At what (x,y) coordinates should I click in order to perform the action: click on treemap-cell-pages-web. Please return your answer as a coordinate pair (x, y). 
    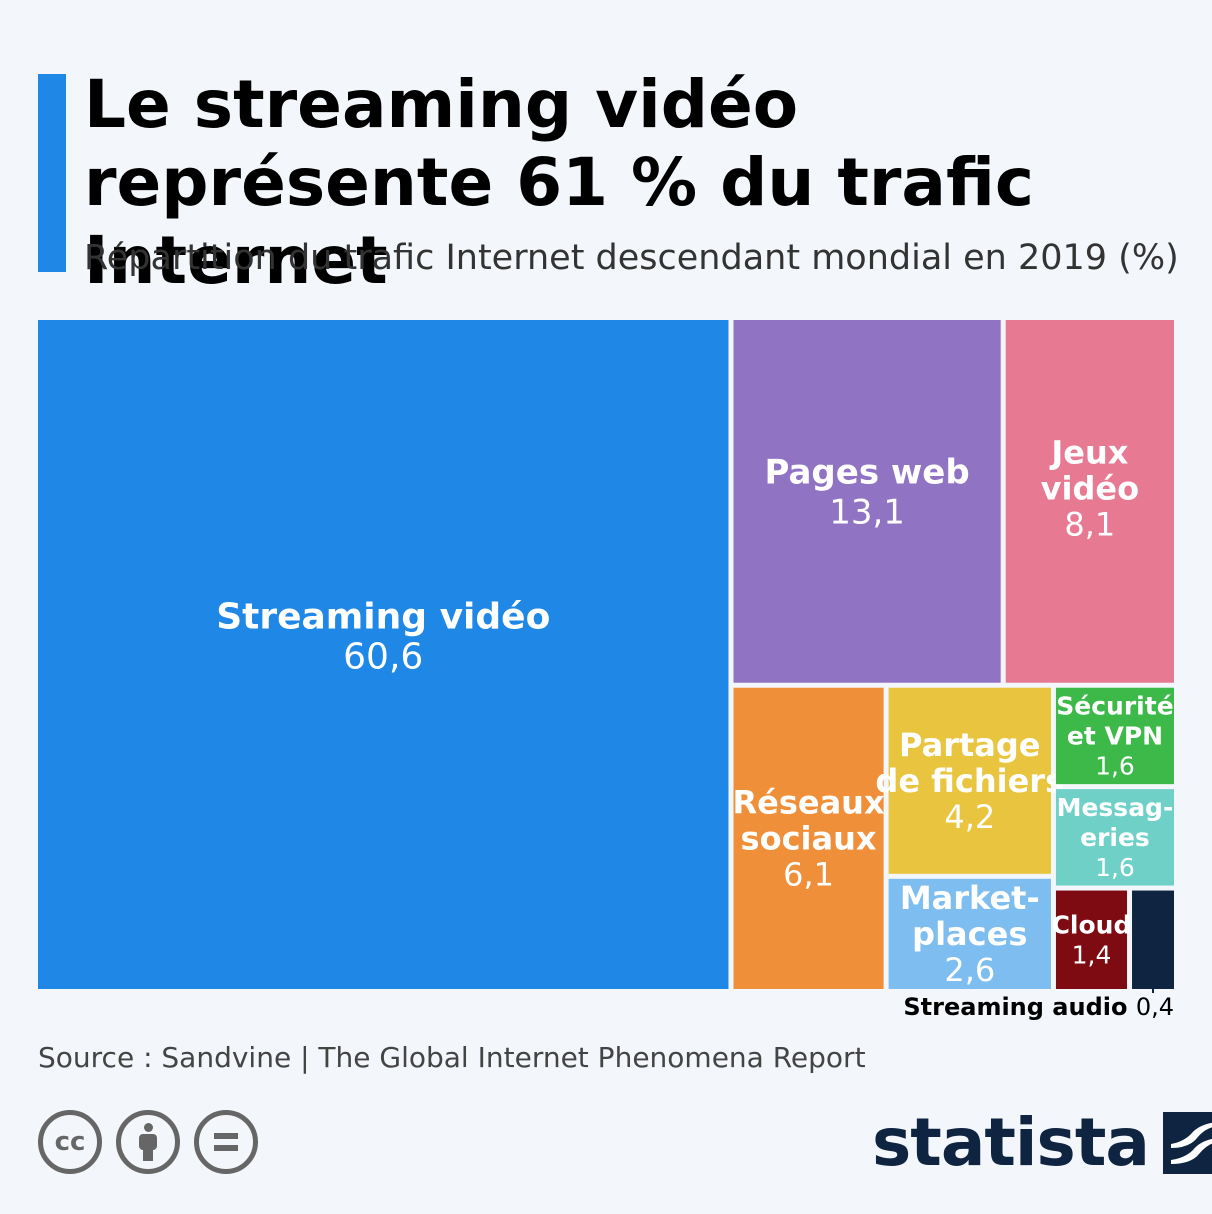
    Looking at the image, I should click on (867, 501).